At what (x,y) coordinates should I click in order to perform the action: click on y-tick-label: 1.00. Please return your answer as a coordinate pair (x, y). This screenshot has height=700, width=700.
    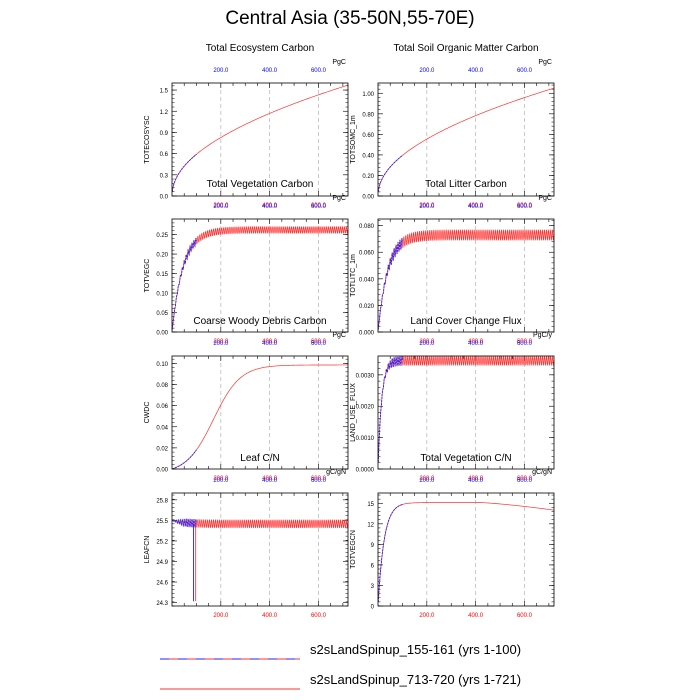
    Looking at the image, I should click on (368, 95).